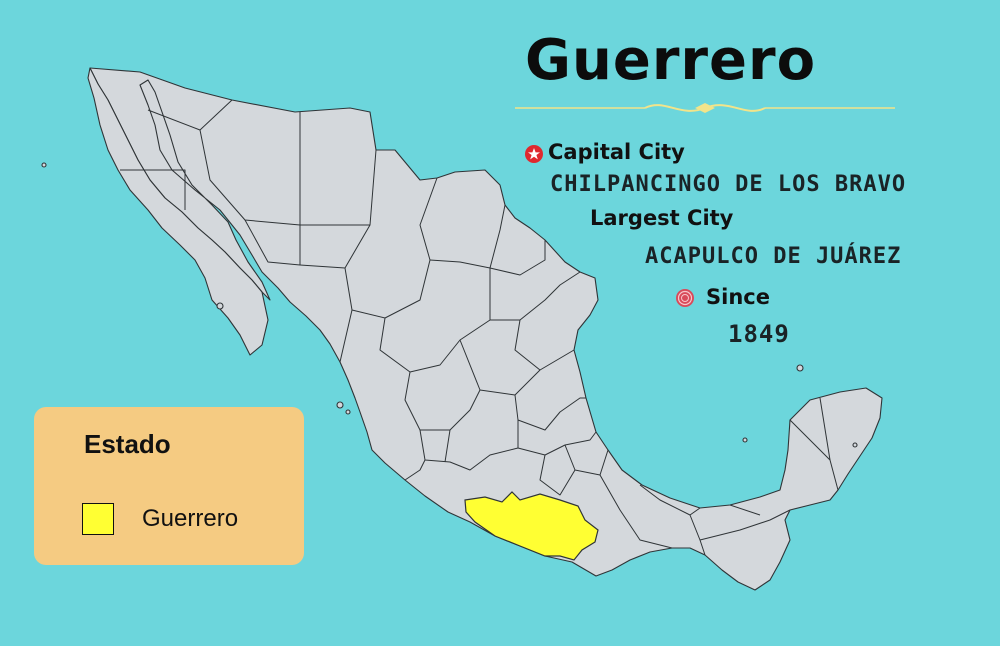 The width and height of the screenshot is (1000, 646). Describe the element at coordinates (671, 60) in the screenshot. I see `map-title: Guerrero` at that location.